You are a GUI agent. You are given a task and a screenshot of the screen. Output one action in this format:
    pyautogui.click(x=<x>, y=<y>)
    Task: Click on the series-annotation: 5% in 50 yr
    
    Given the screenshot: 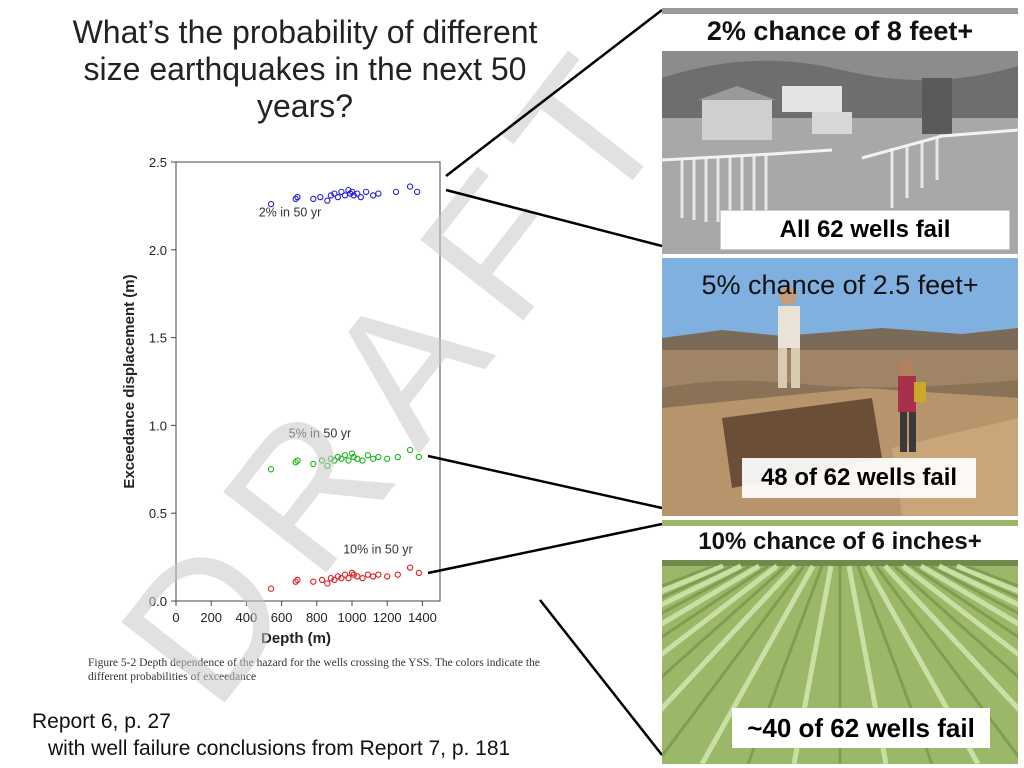 What is the action you would take?
    pyautogui.click(x=320, y=434)
    